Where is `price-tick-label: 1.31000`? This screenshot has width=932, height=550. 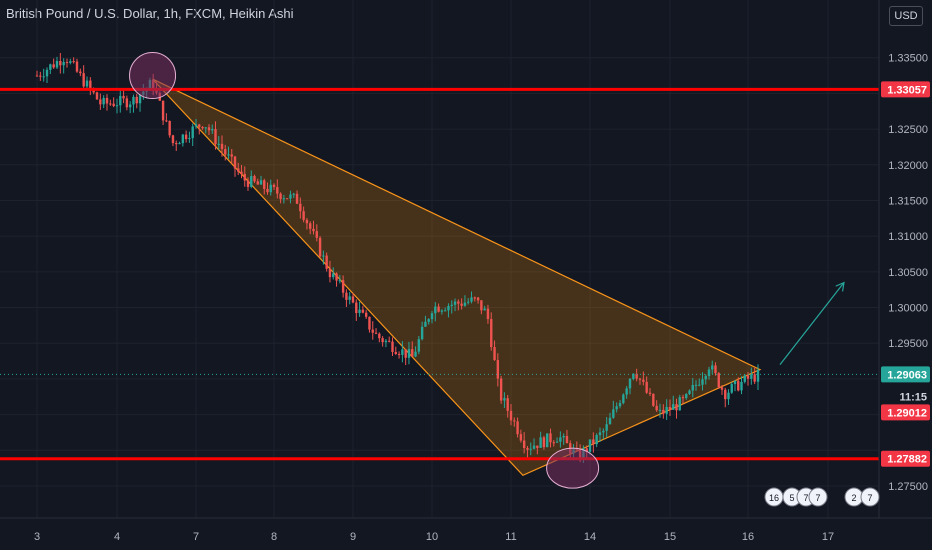 price-tick-label: 1.31000 is located at coordinates (908, 237).